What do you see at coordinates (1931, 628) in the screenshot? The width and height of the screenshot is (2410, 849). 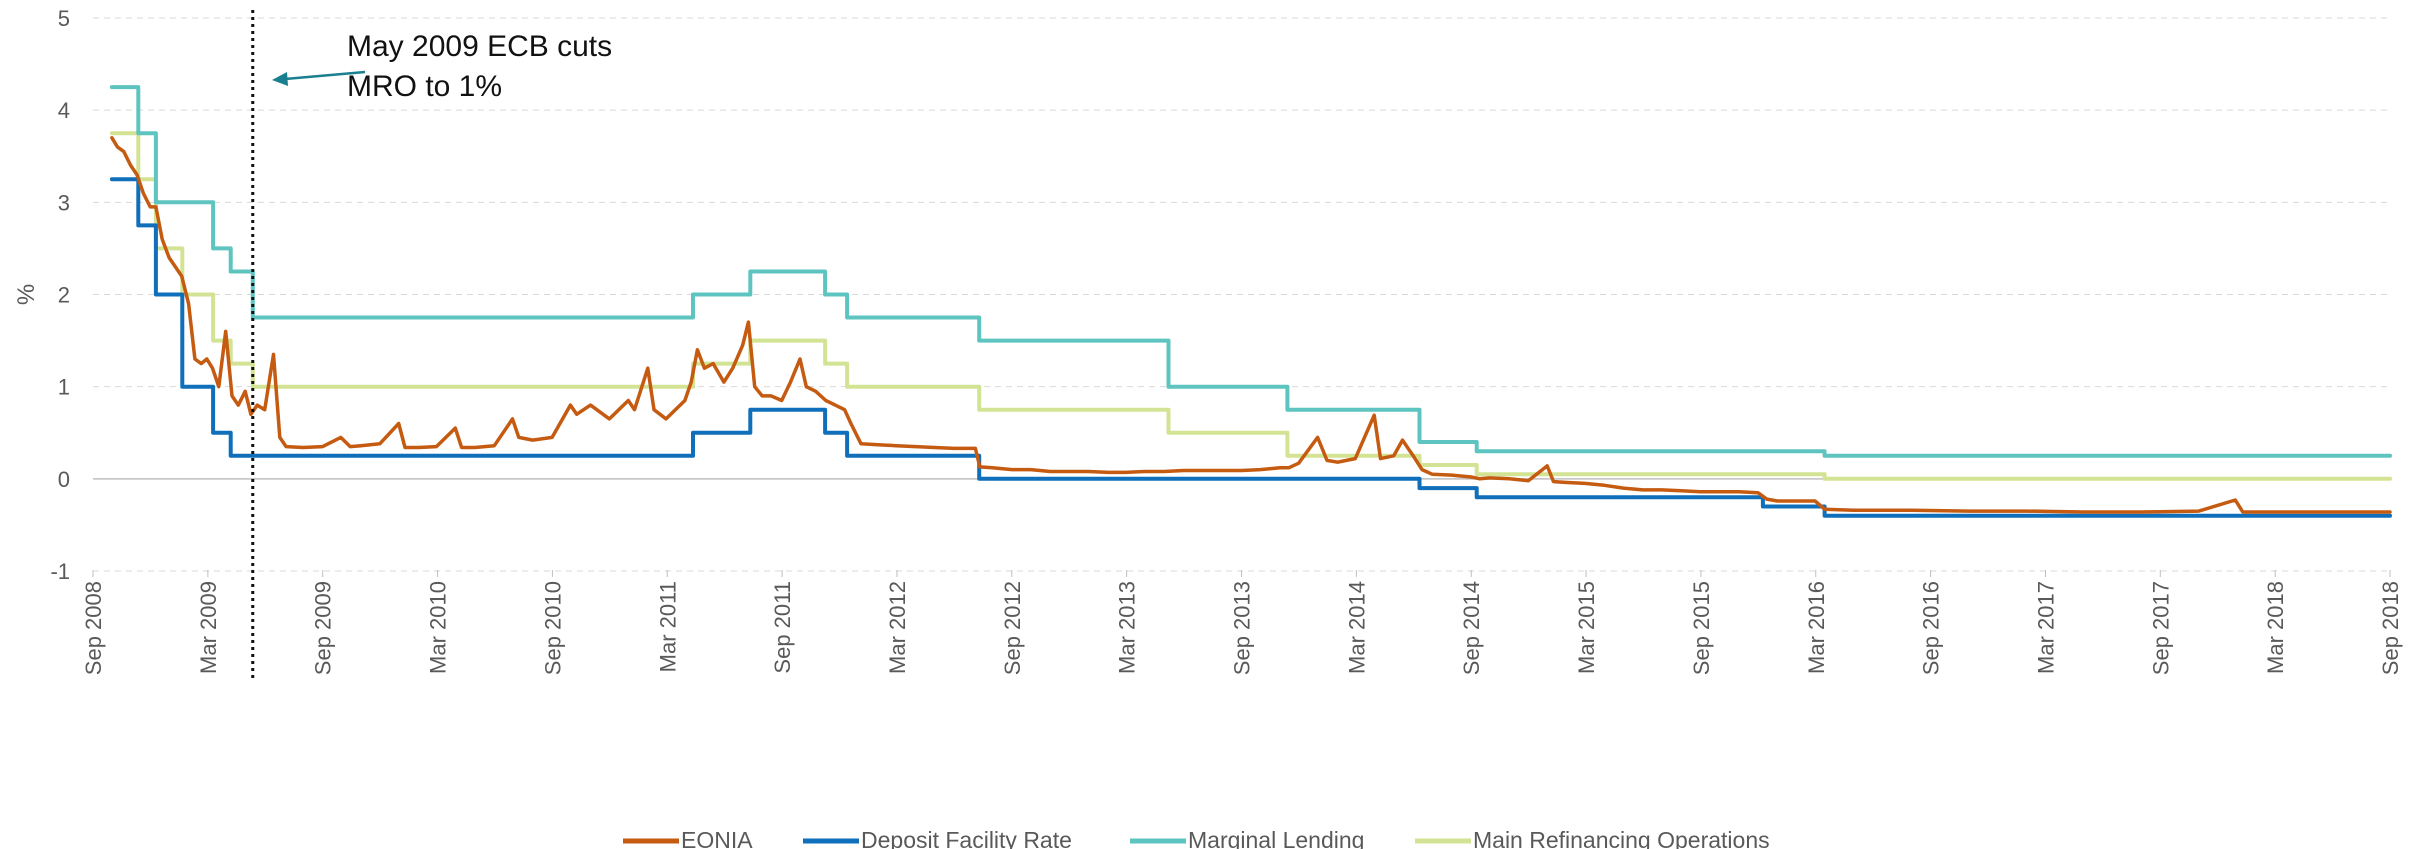 I see `x-tick-label: Sep 2016` at bounding box center [1931, 628].